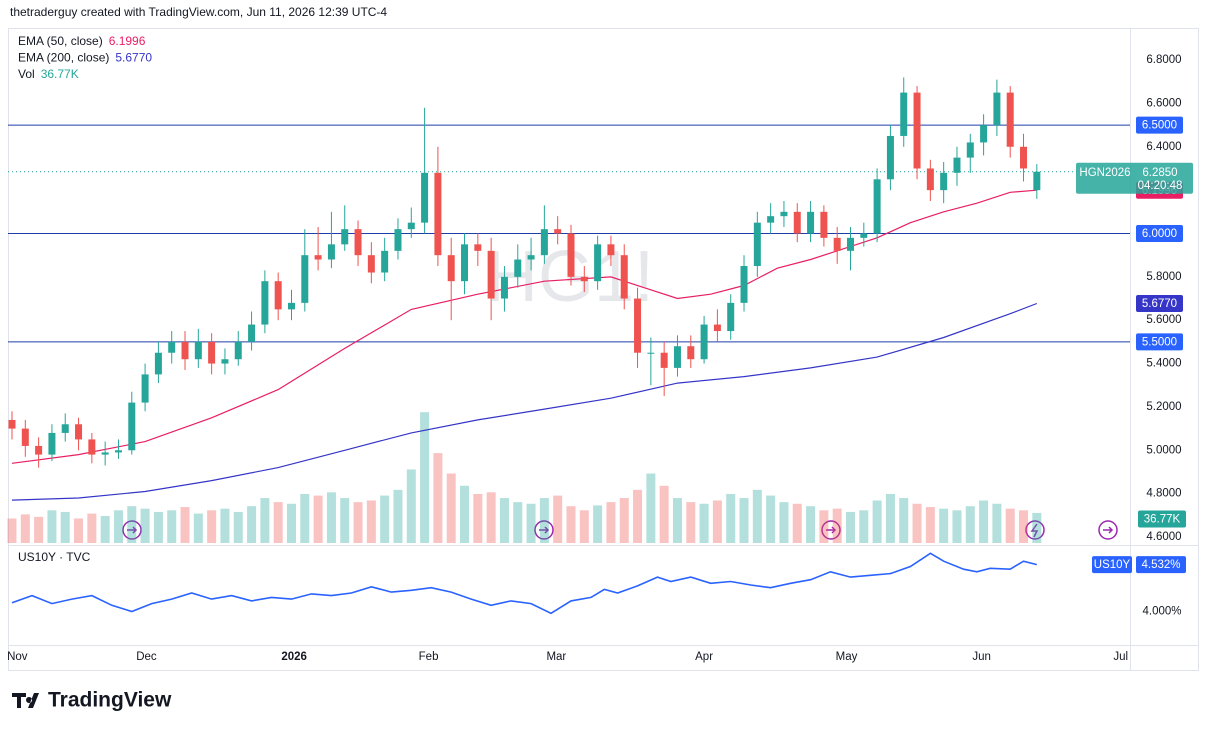 Image resolution: width=1209 pixels, height=731 pixels. I want to click on legend-value: 5.6770, so click(133, 58).